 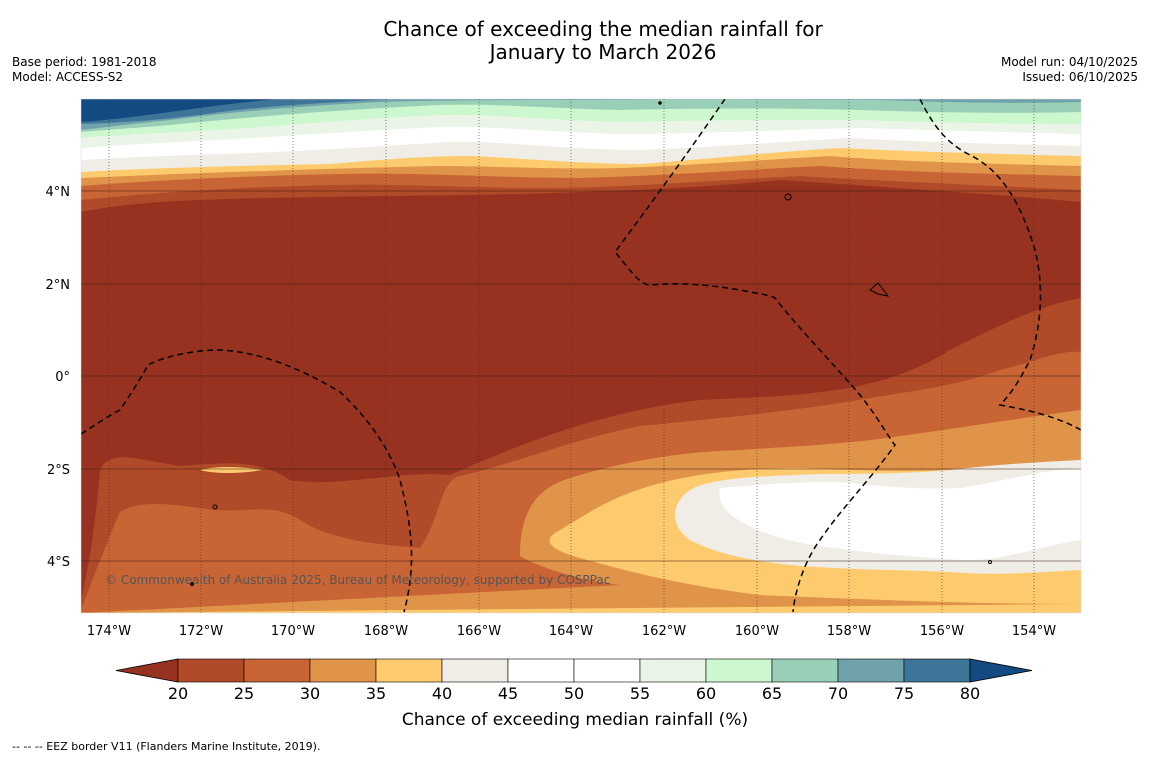 I want to click on band-35-40-south-islet, so click(x=231, y=470).